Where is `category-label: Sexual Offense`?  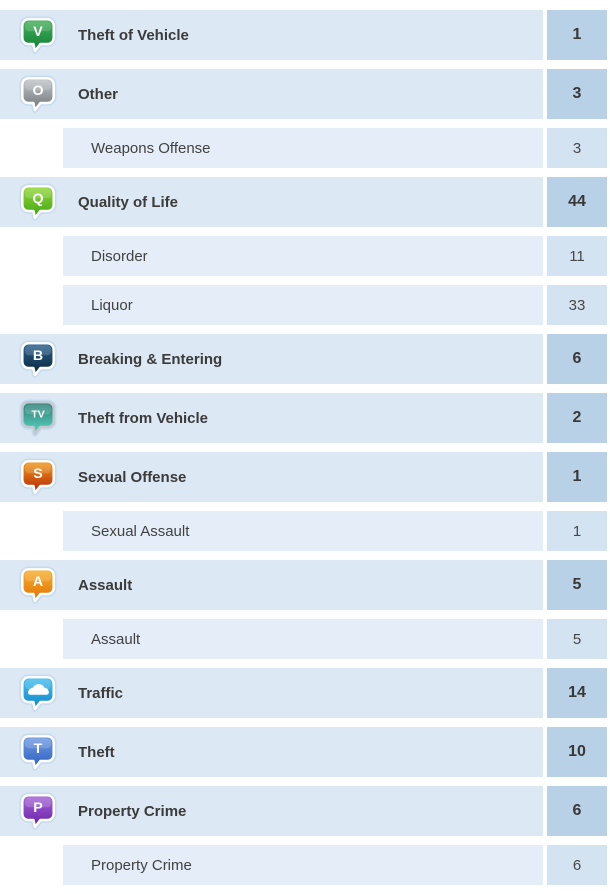 category-label: Sexual Offense is located at coordinates (132, 477).